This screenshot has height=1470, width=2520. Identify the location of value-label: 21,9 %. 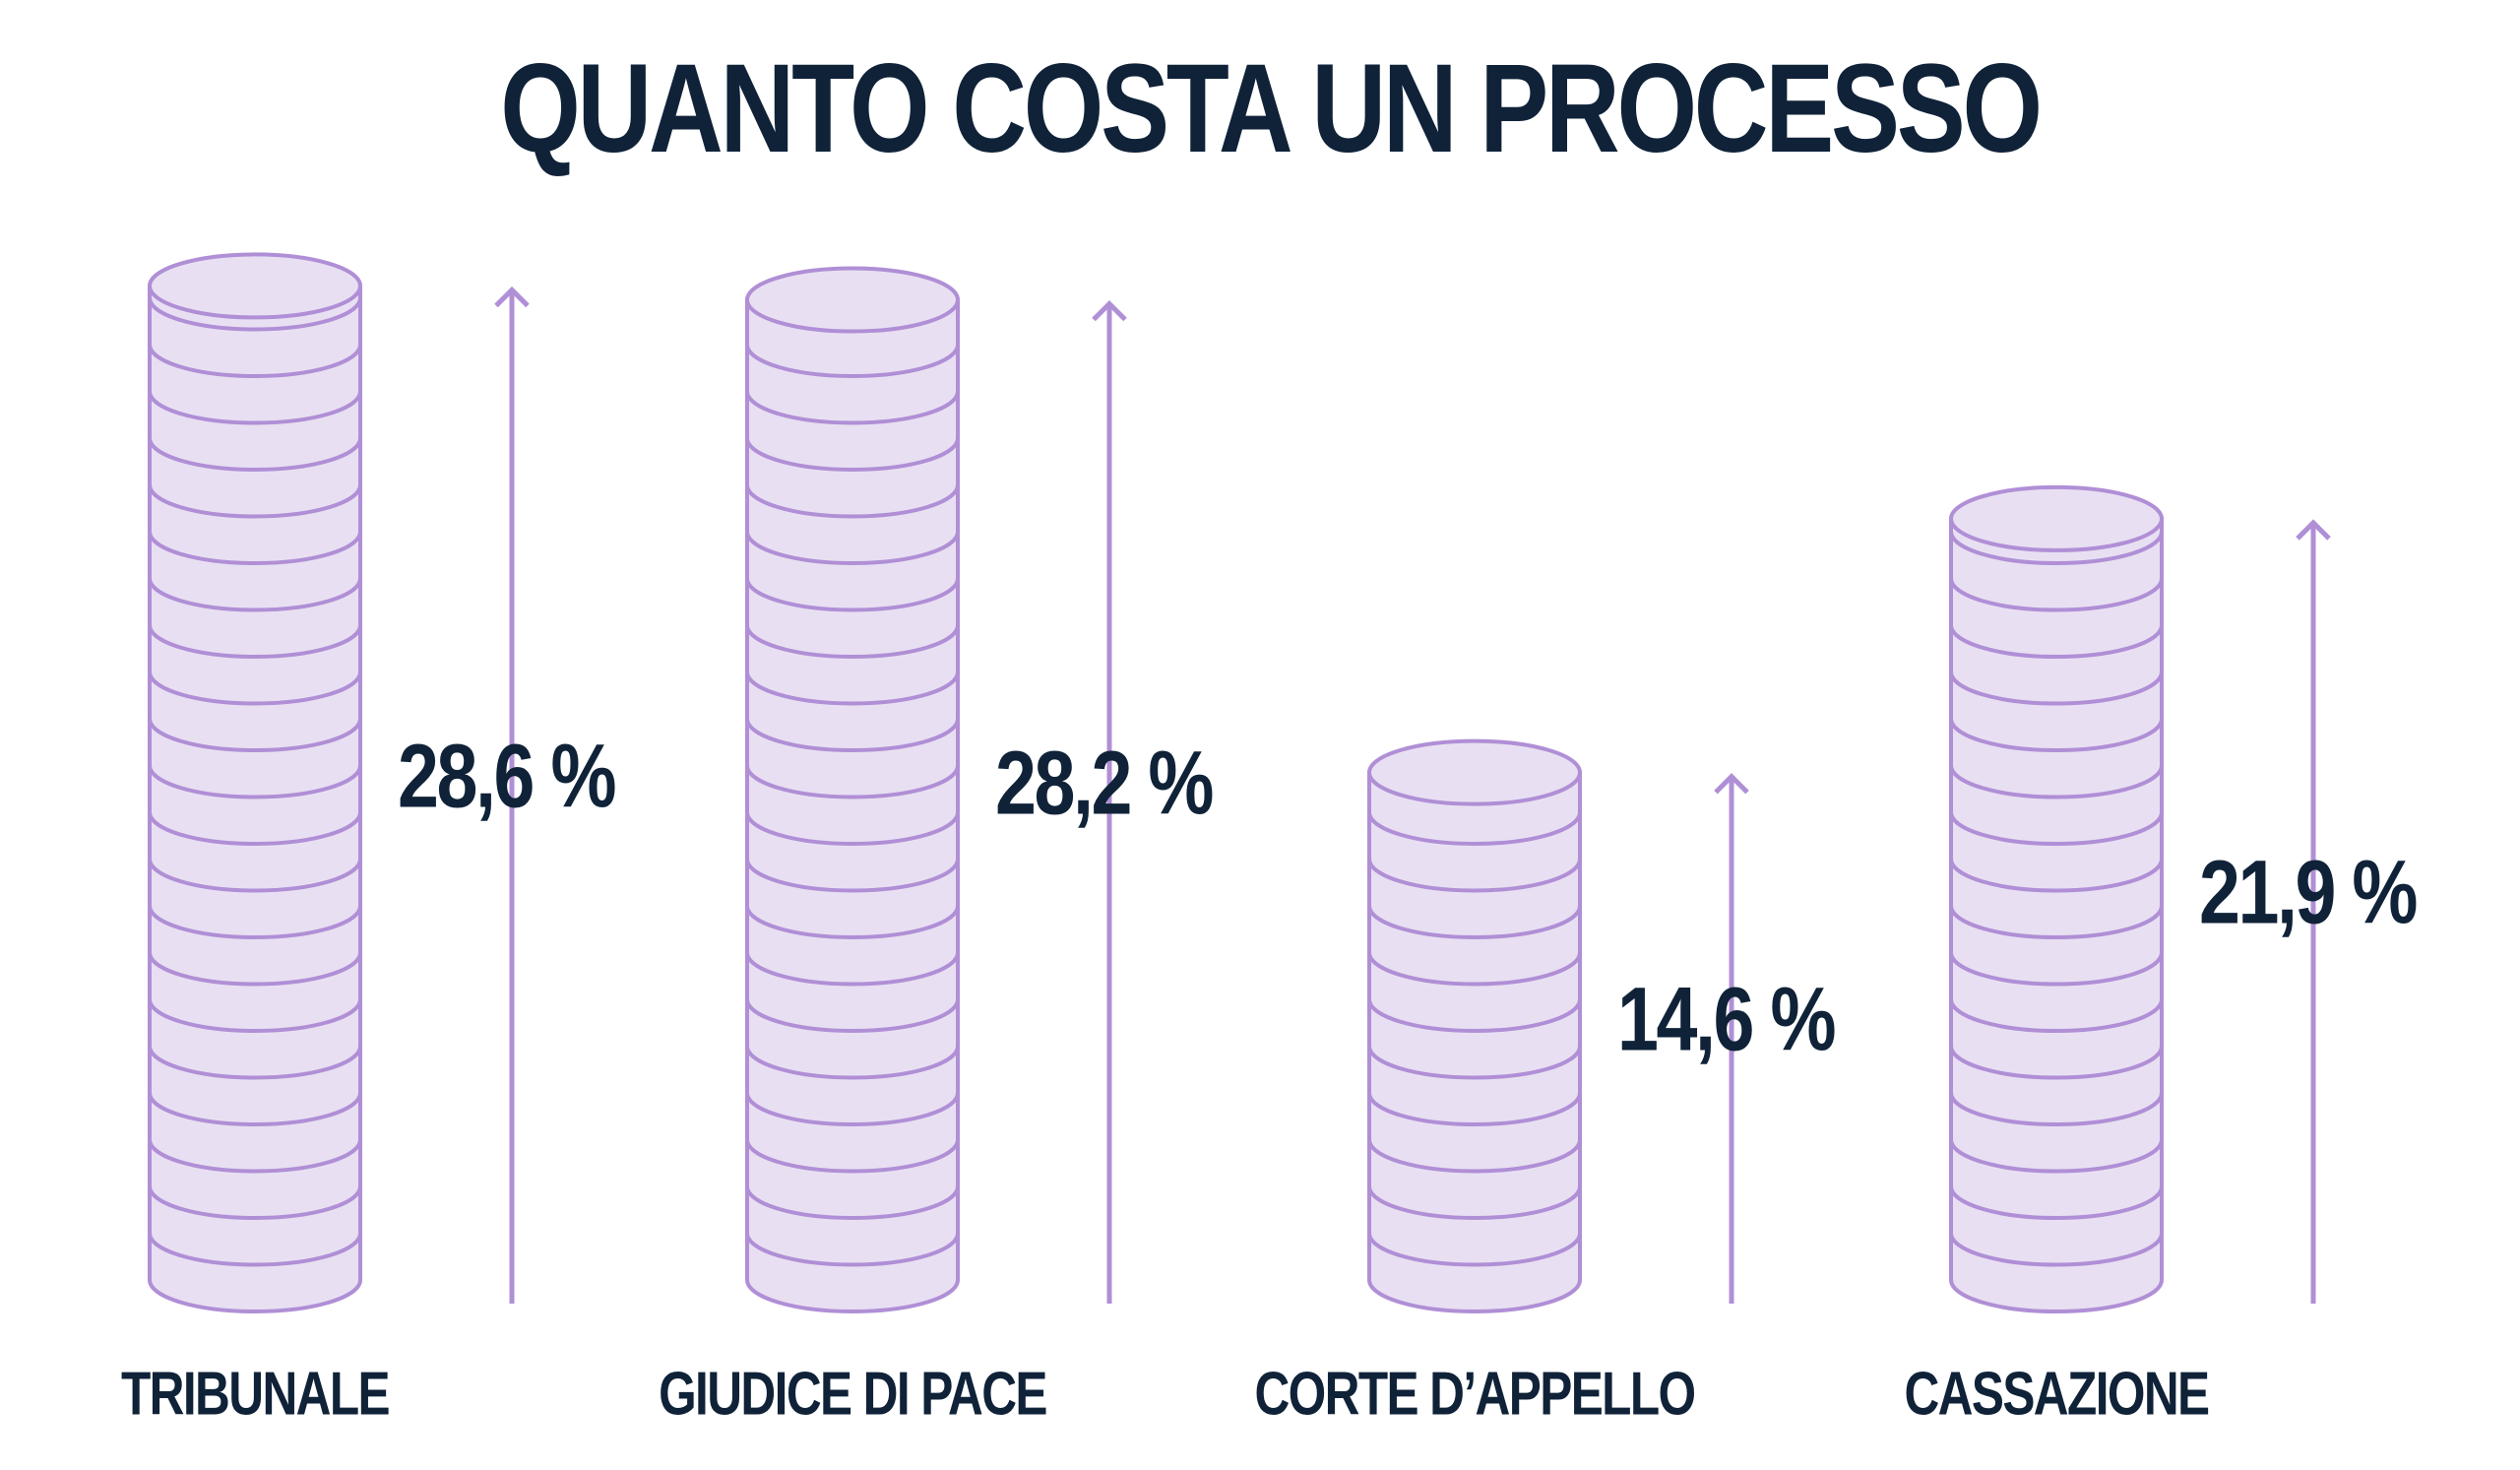
(2308, 892).